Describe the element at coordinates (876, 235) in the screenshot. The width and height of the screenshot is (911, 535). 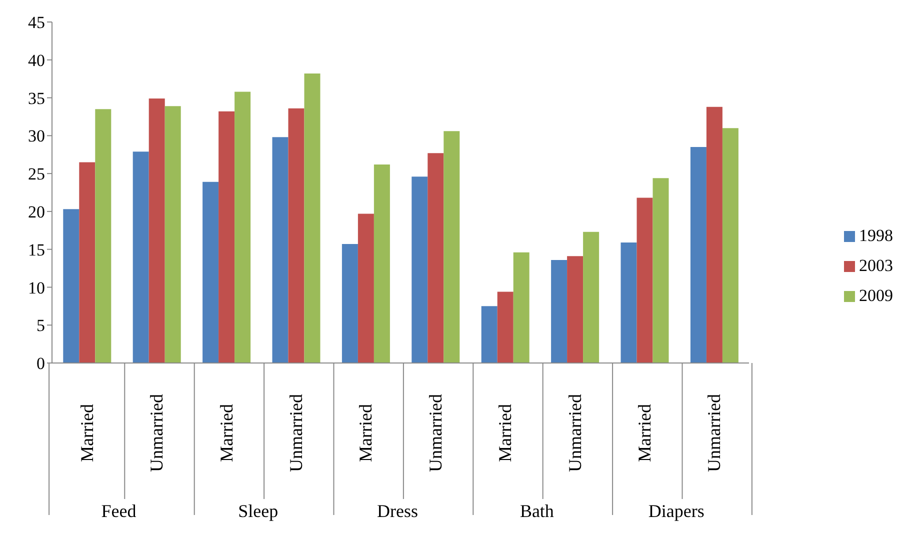
I see `legend-label: 1998` at that location.